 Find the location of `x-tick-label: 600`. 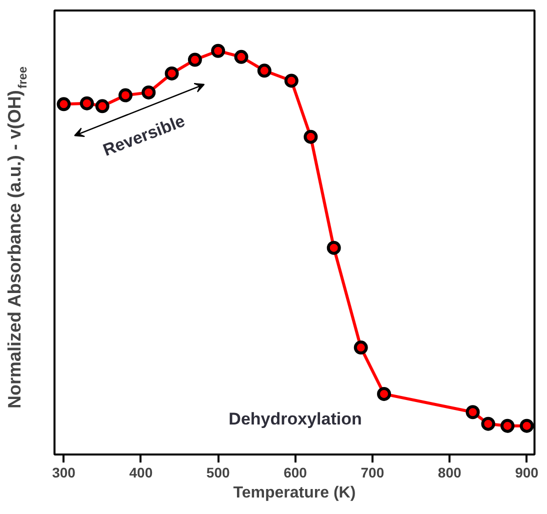

x-tick-label: 600 is located at coordinates (296, 472).